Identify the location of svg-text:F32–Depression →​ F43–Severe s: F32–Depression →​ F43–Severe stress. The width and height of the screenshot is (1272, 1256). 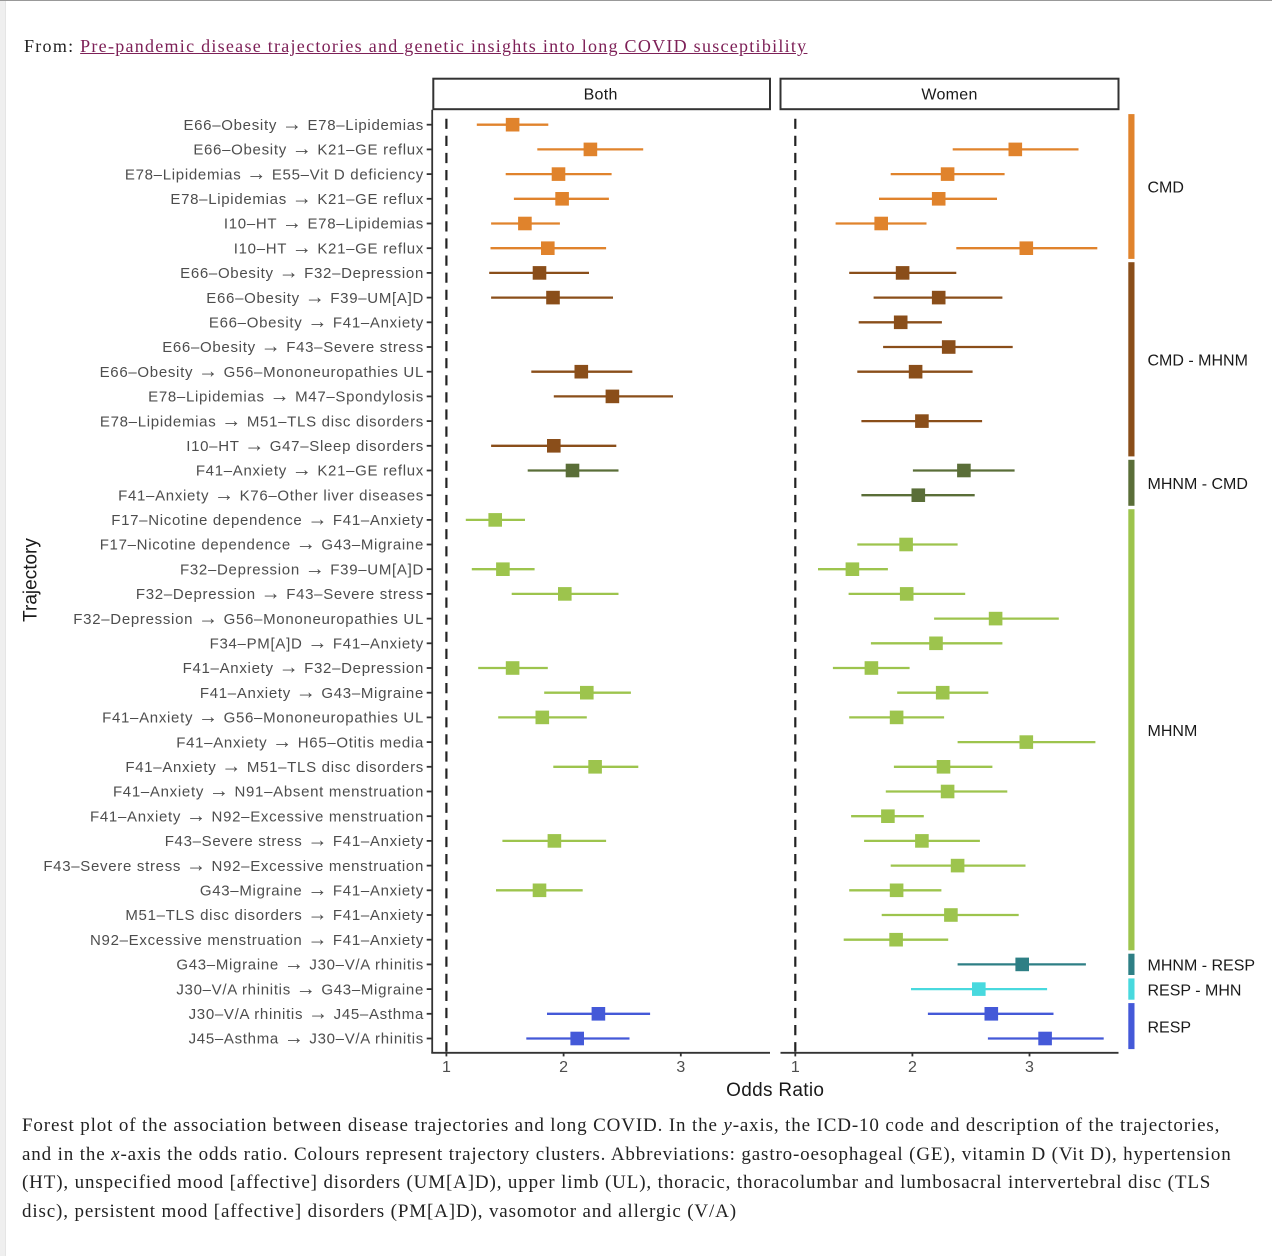
(280, 594).